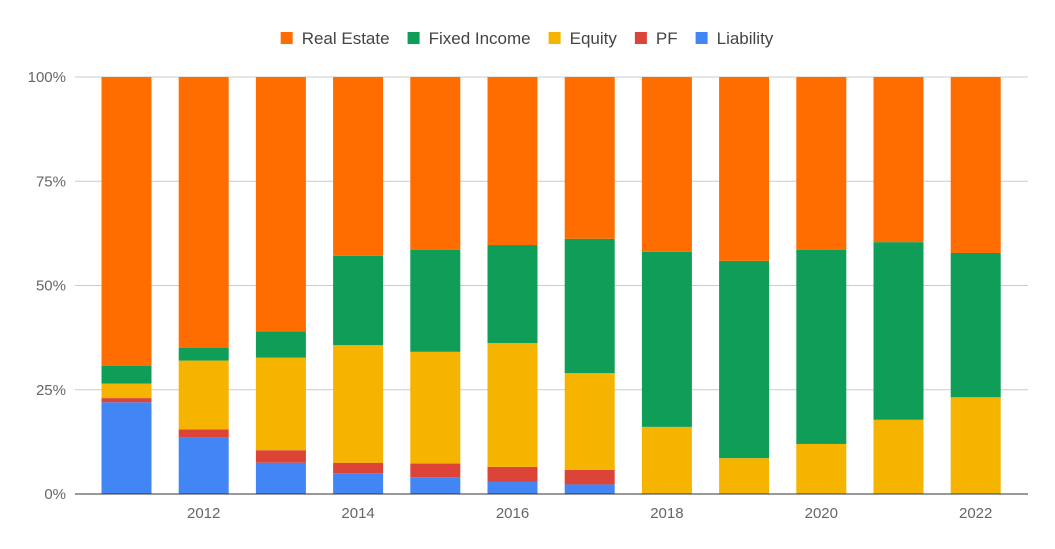  I want to click on x-tick-label: 2018, so click(666, 513).